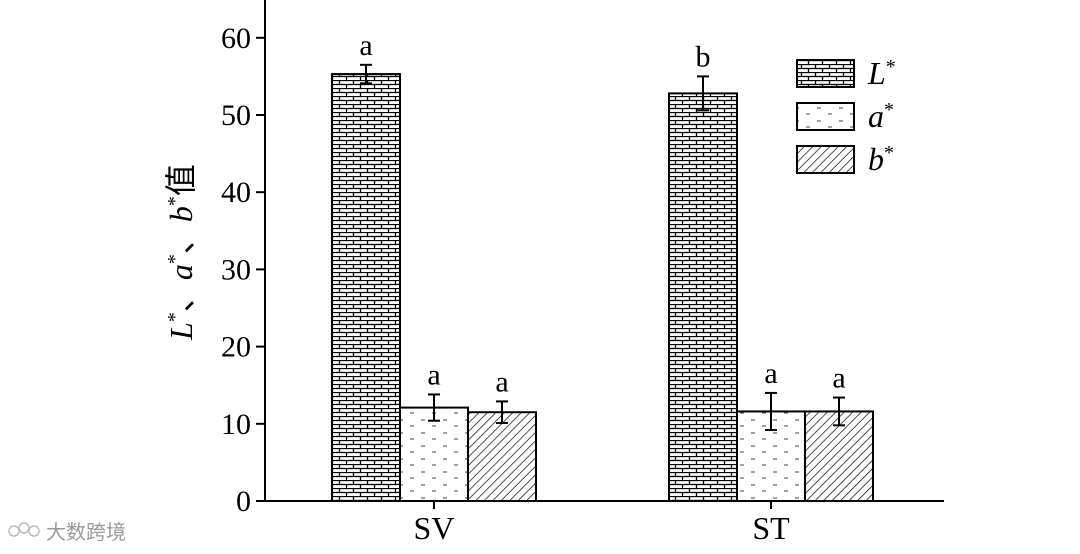 The width and height of the screenshot is (1080, 554). I want to click on y-tick-label: 30, so click(236, 269).